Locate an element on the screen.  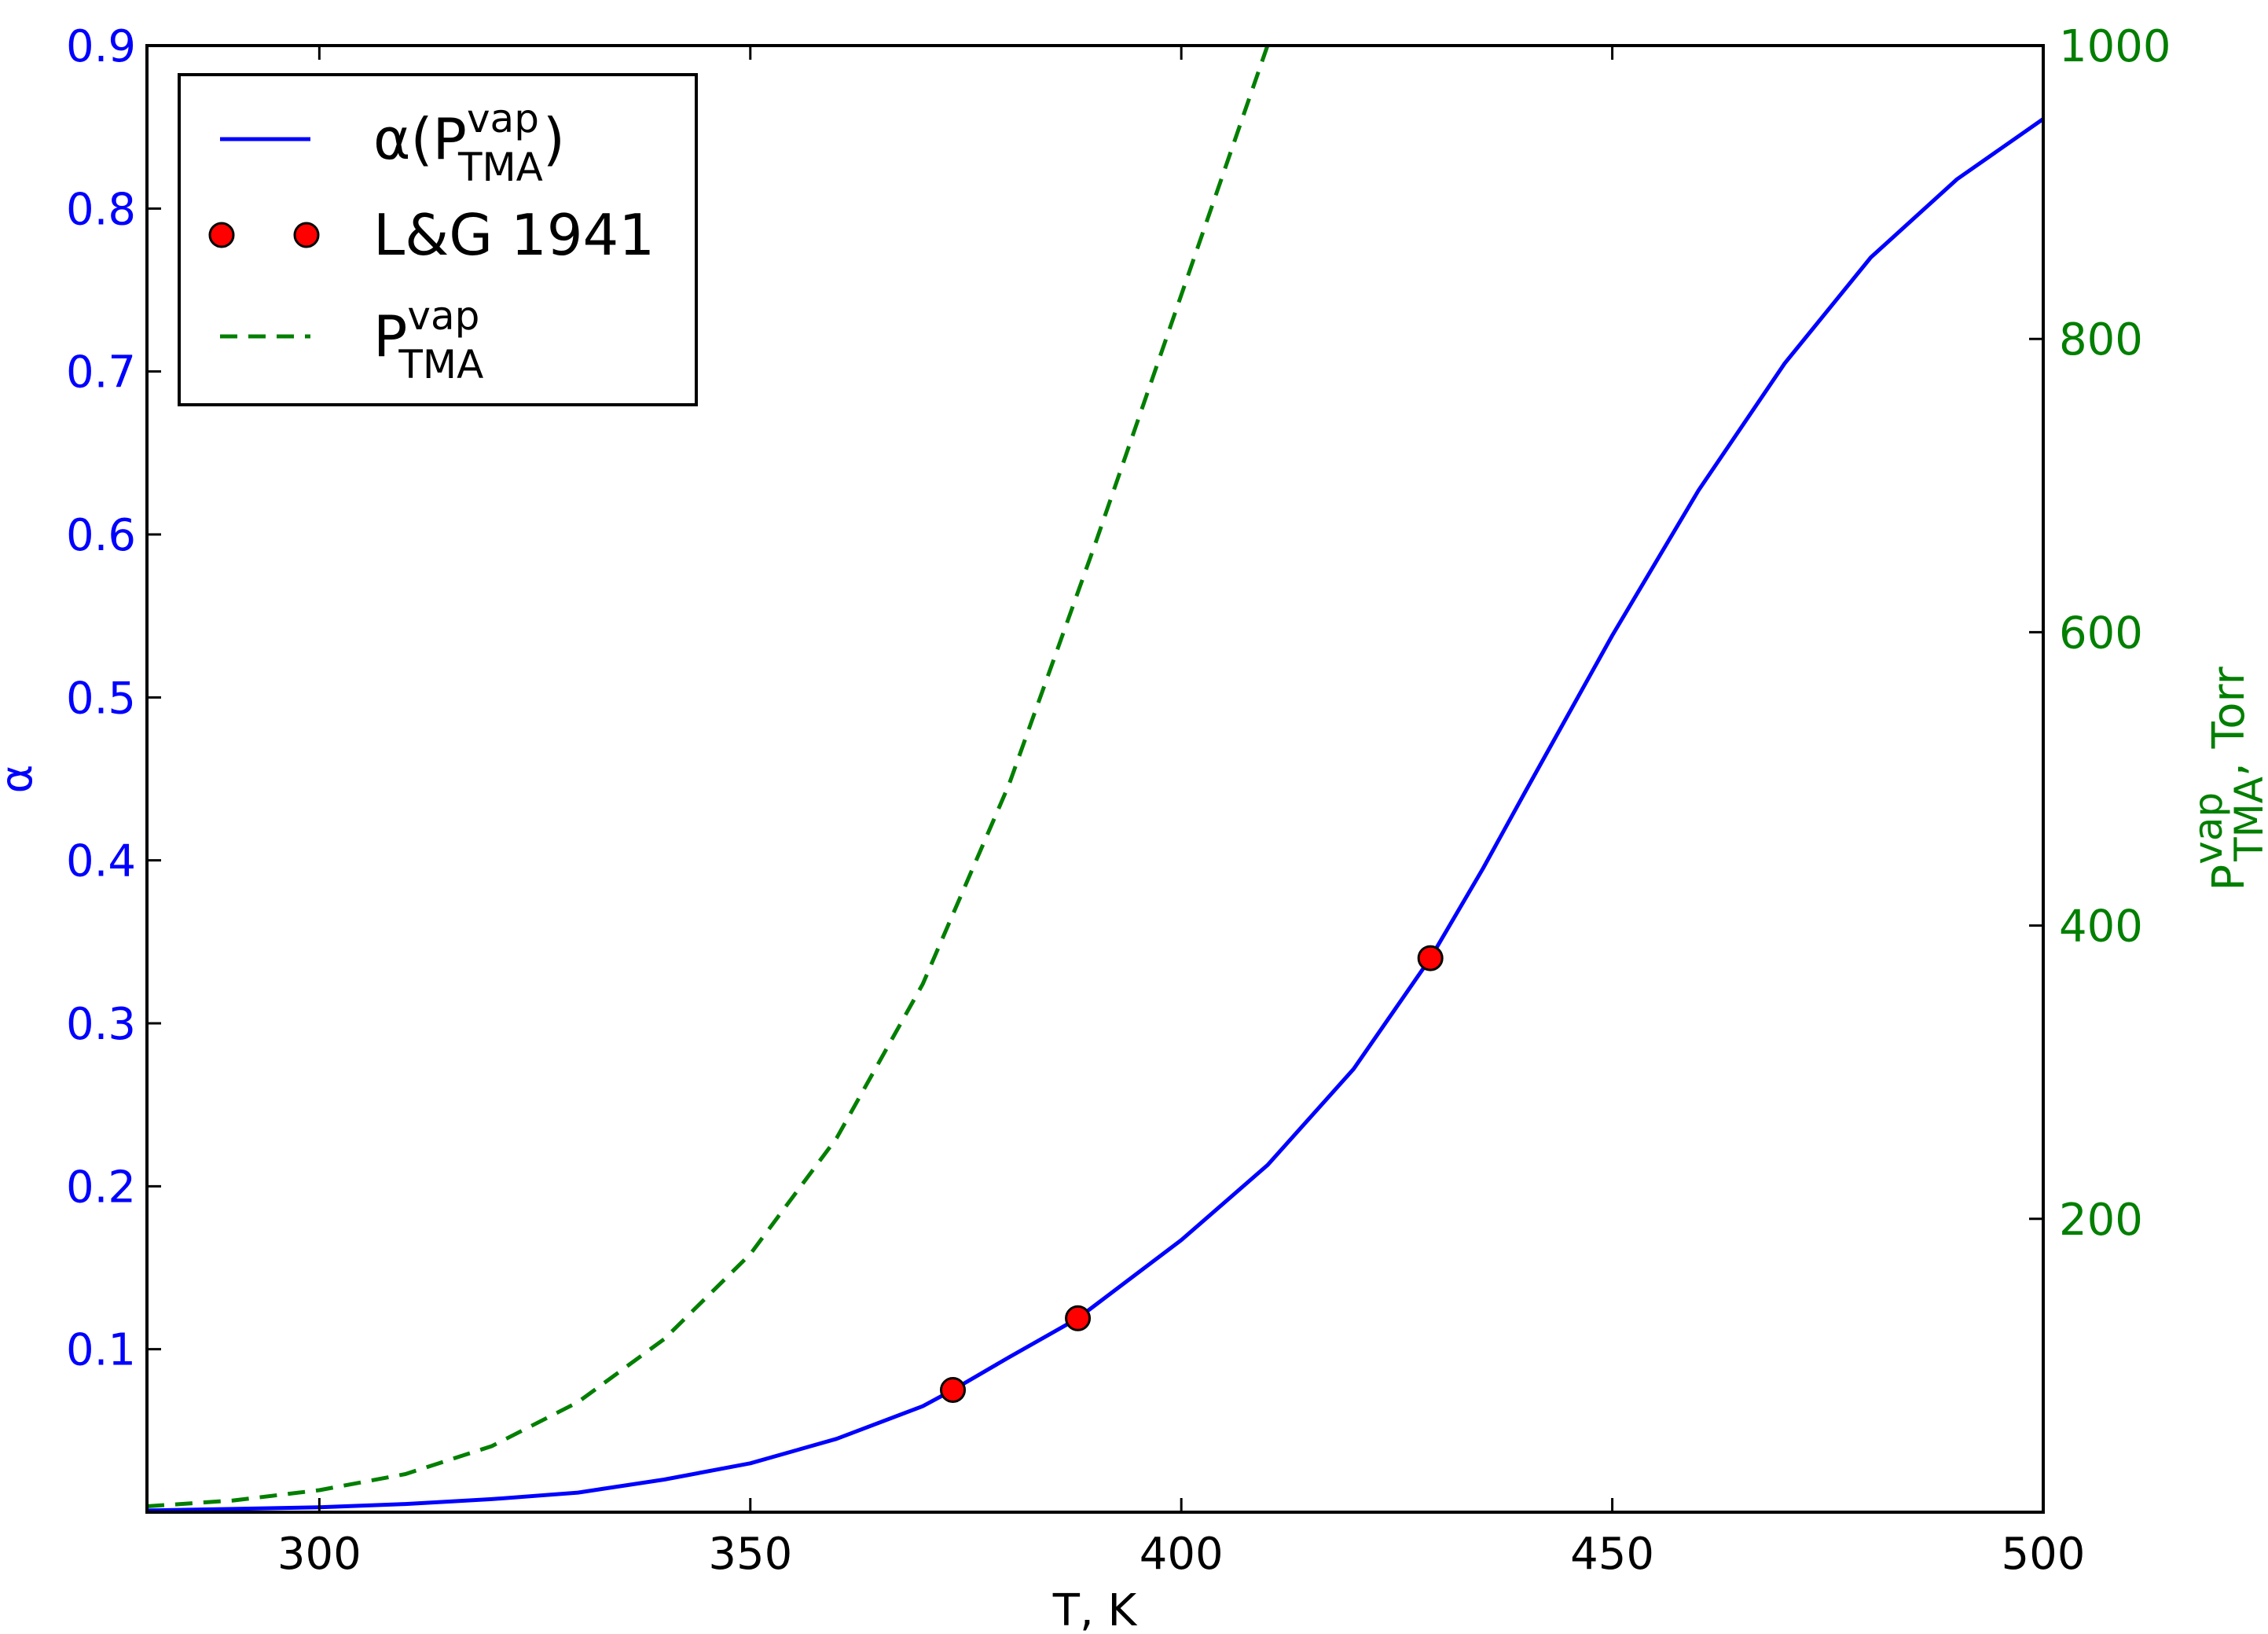
y-left-tick-label: 0.7 is located at coordinates (101, 373).